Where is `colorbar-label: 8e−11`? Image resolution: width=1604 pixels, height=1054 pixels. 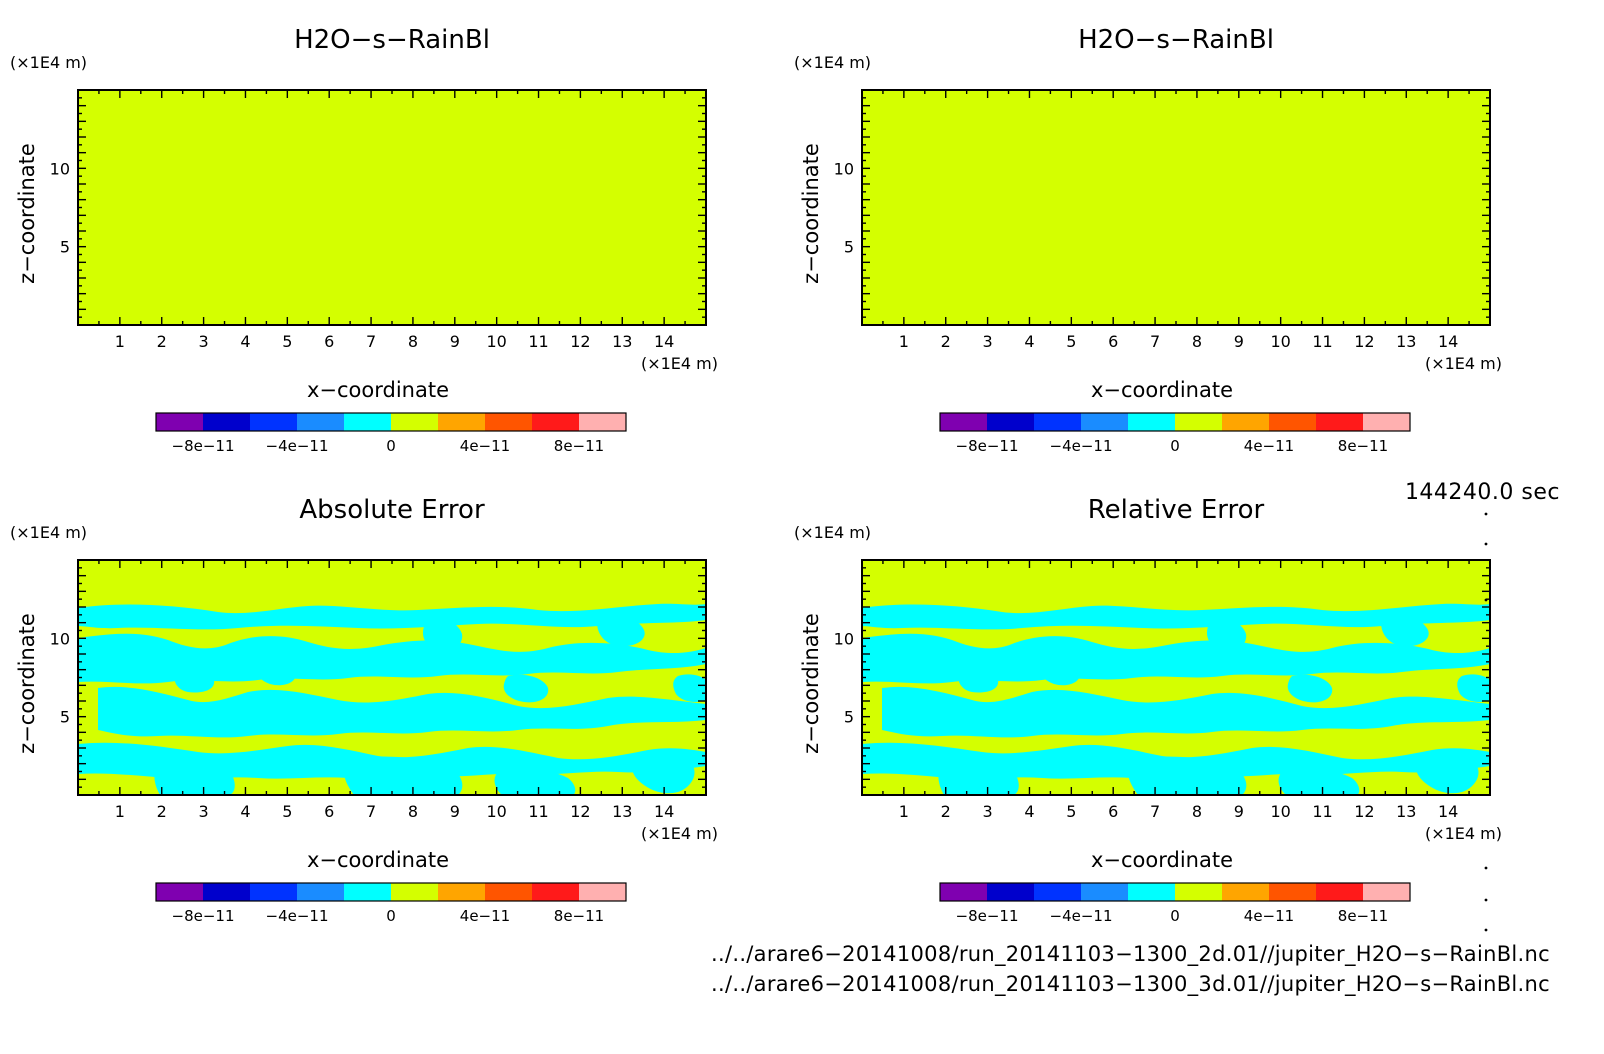
colorbar-label: 8e−11 is located at coordinates (1363, 446).